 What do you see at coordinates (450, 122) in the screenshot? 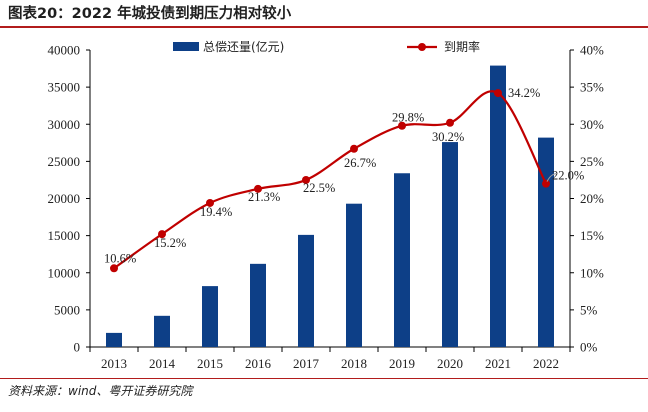
I see `rate-point-2020` at bounding box center [450, 122].